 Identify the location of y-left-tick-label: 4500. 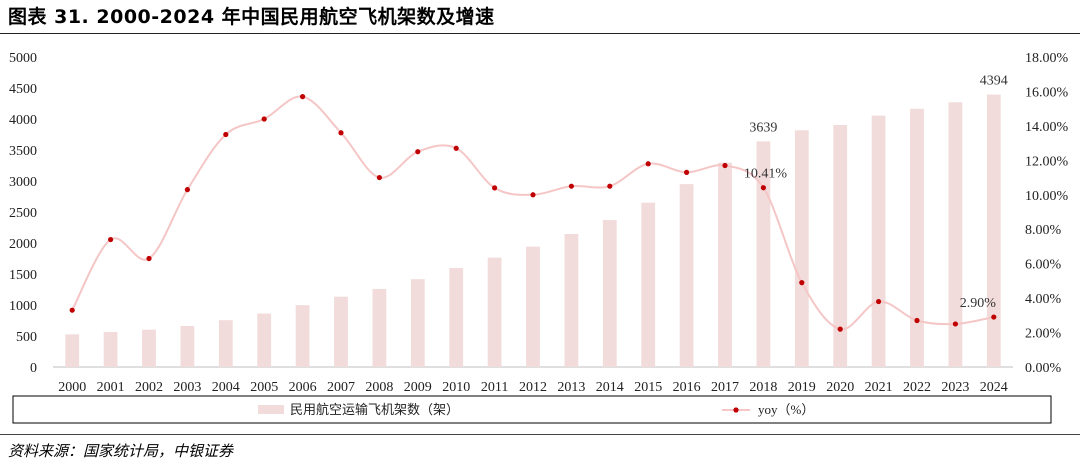
(23, 89).